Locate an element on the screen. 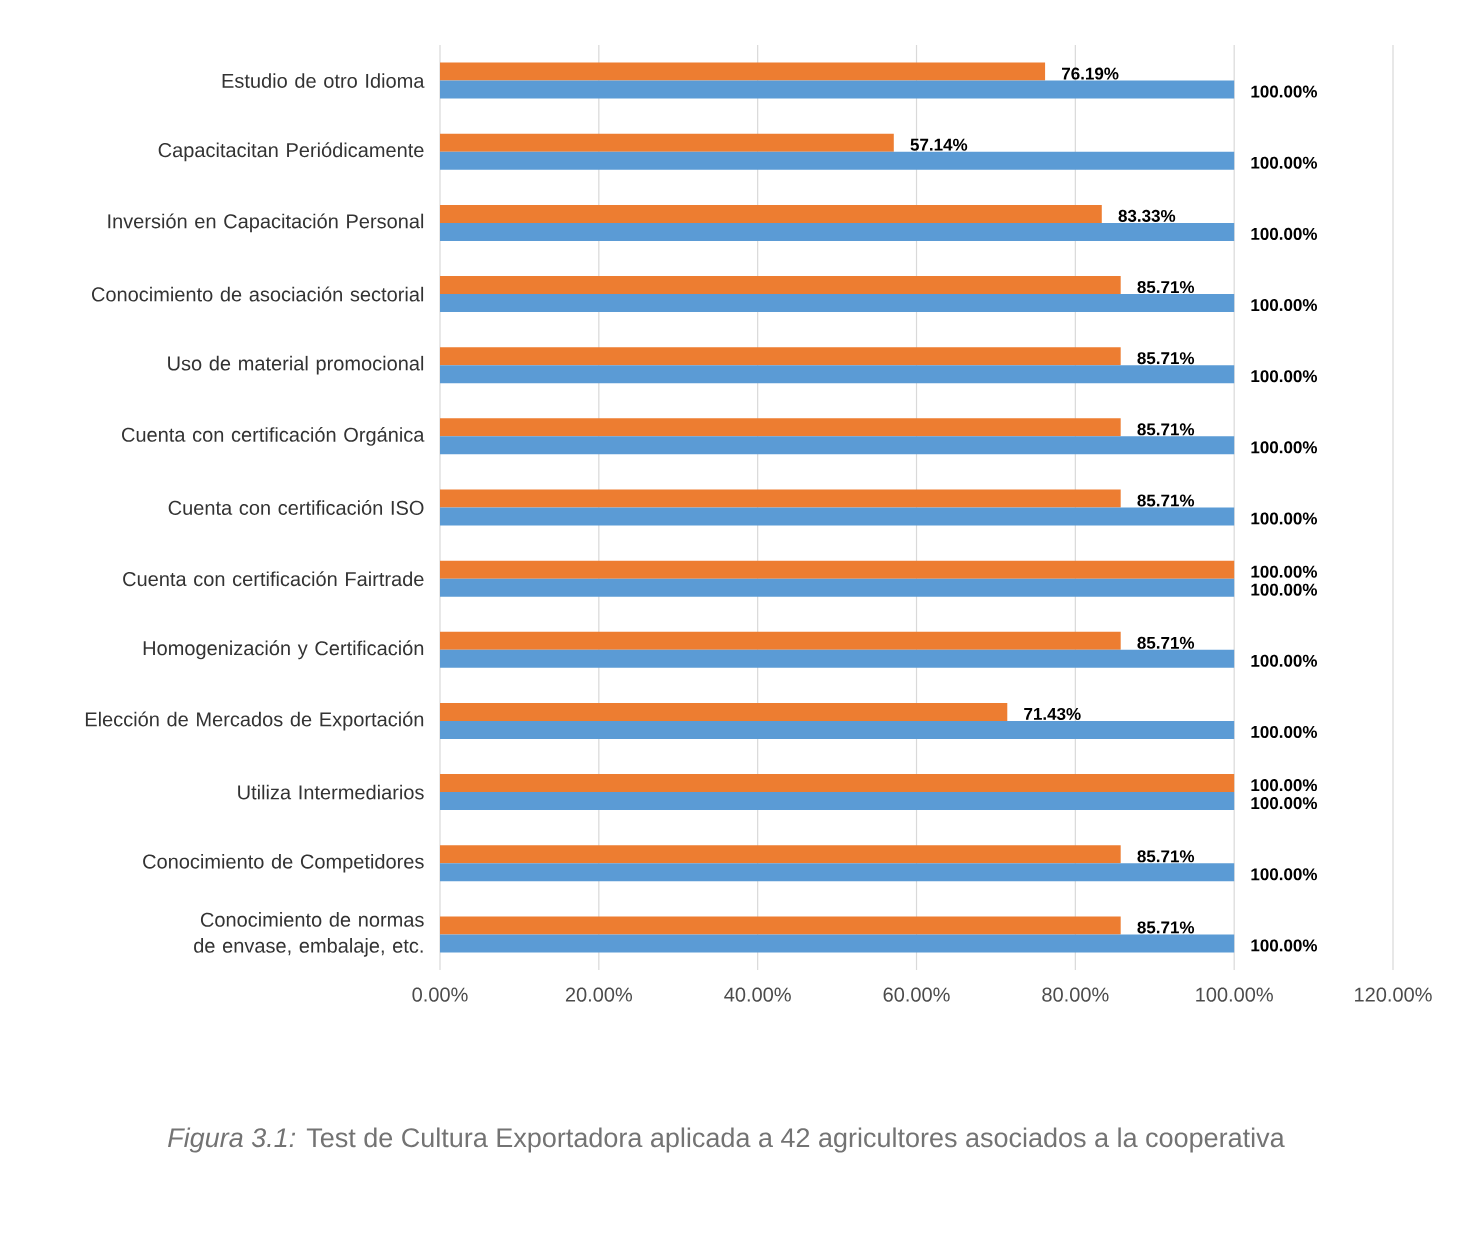 The height and width of the screenshot is (1244, 1482). x-tick-label: 60.00% is located at coordinates (916, 994).